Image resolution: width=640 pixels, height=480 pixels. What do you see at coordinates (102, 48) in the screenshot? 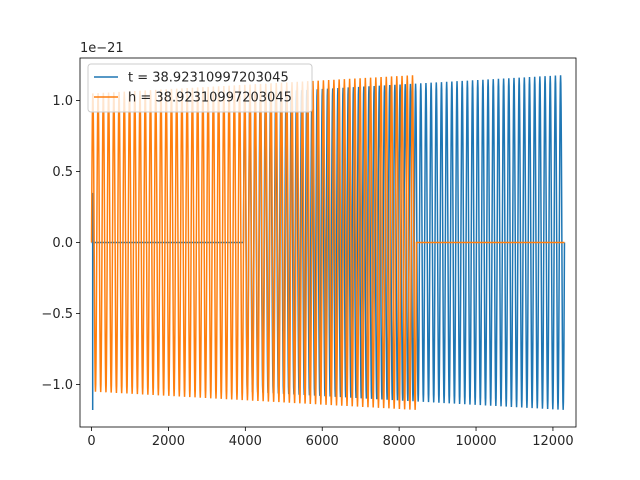
I see `y-offset-label: 1e−21` at bounding box center [102, 48].